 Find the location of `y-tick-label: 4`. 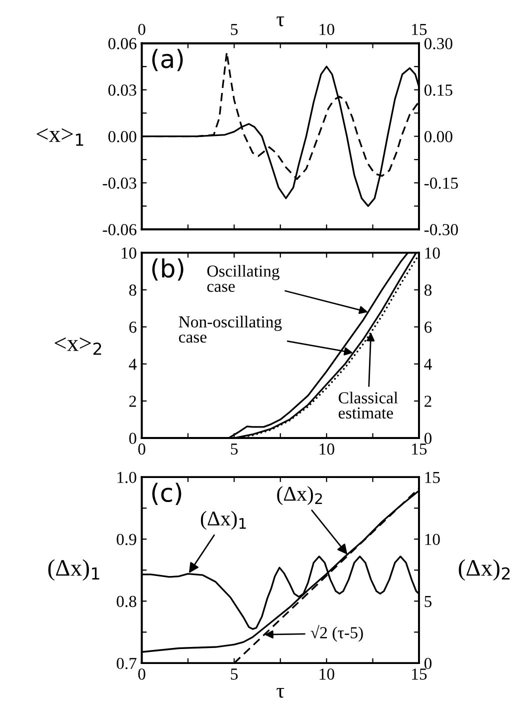

y-tick-label: 4 is located at coordinates (132, 364).